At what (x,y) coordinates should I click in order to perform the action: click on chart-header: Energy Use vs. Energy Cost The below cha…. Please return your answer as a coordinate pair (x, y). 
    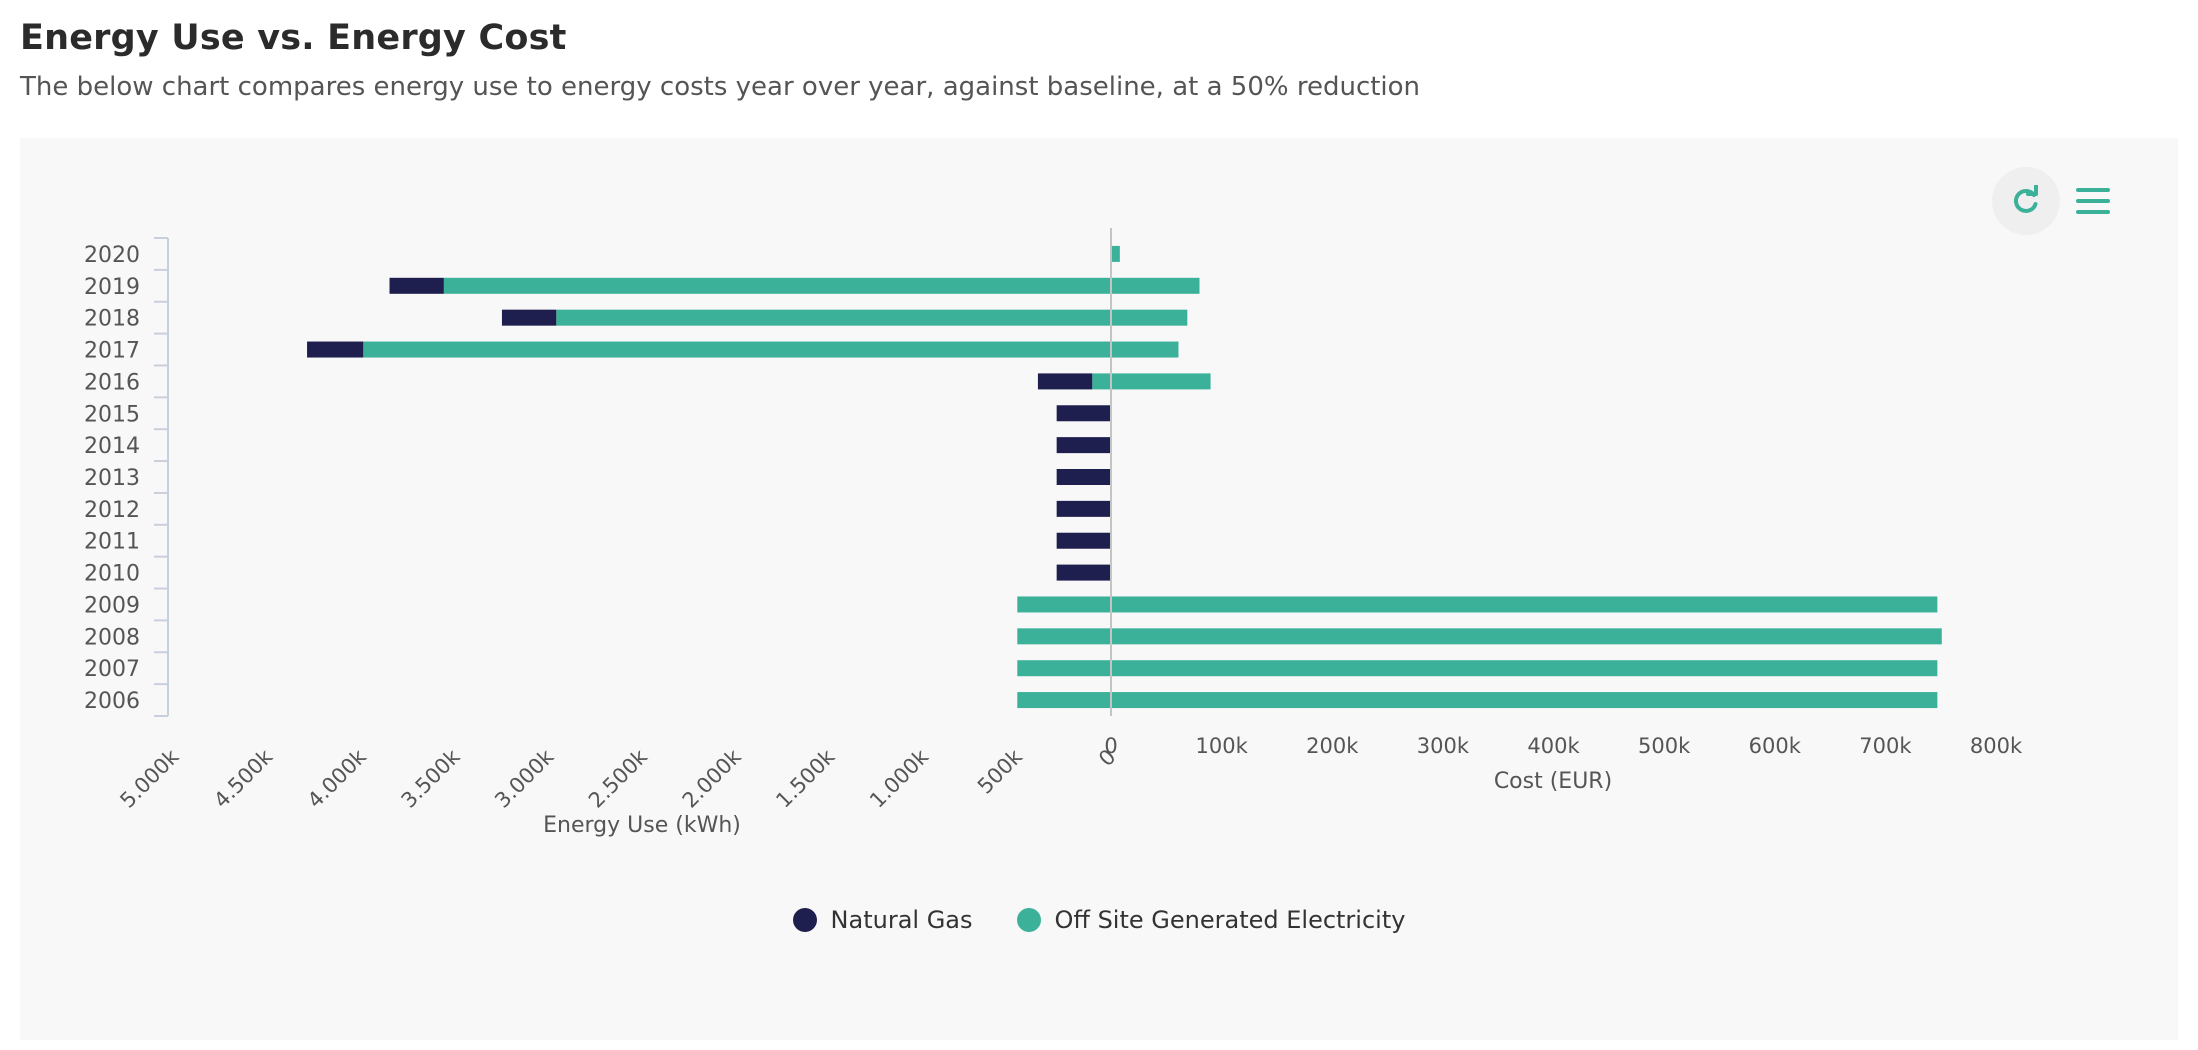
    Looking at the image, I should click on (720, 60).